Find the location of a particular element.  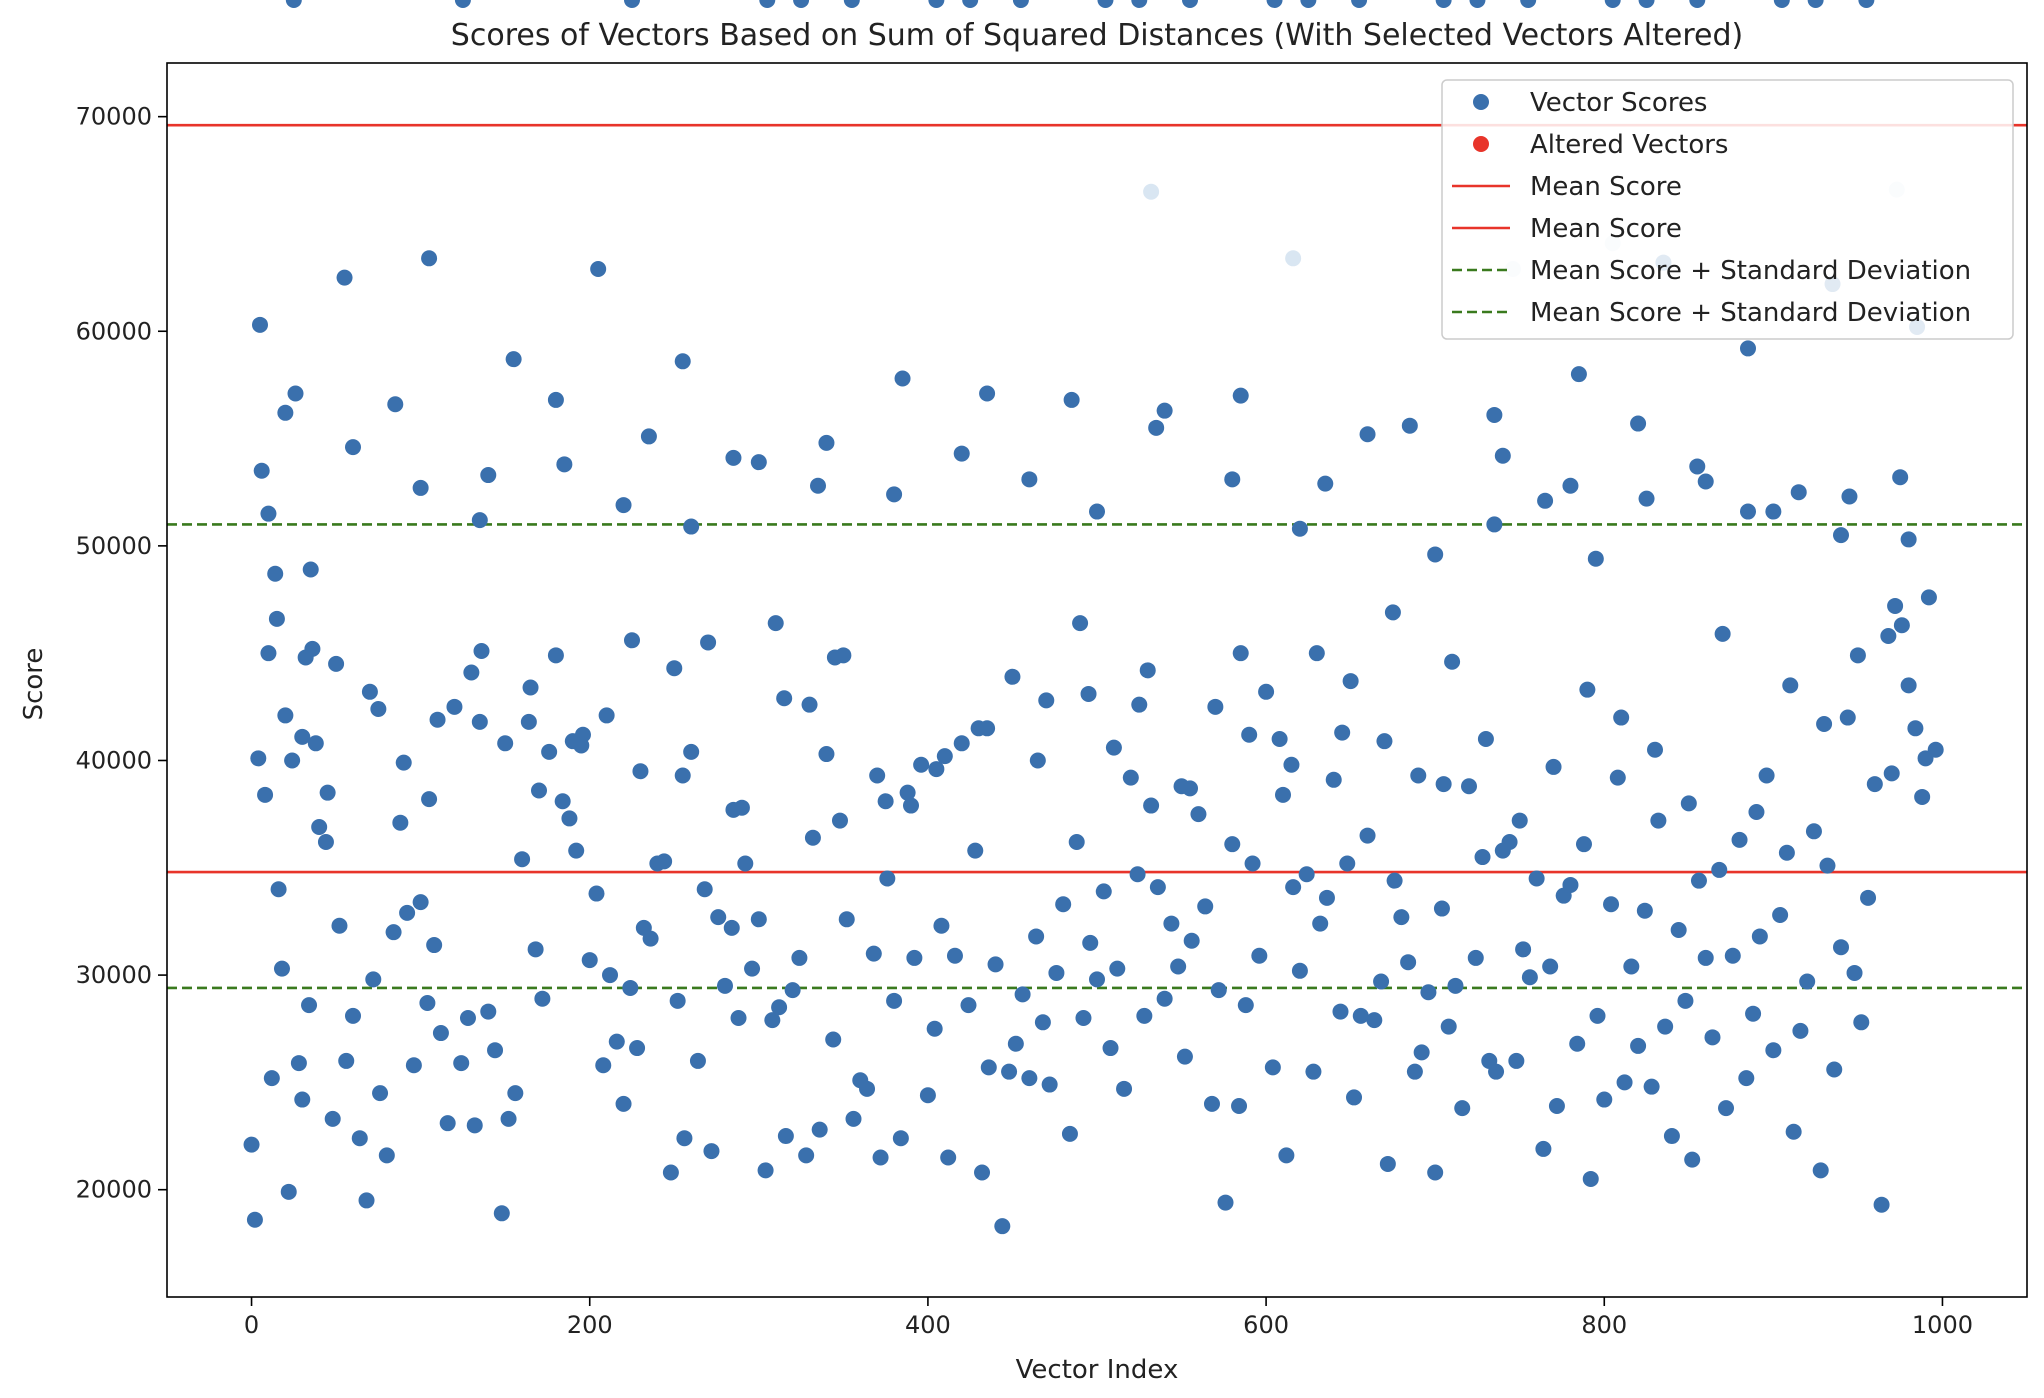

x-tick-label: 0 is located at coordinates (251, 1325).